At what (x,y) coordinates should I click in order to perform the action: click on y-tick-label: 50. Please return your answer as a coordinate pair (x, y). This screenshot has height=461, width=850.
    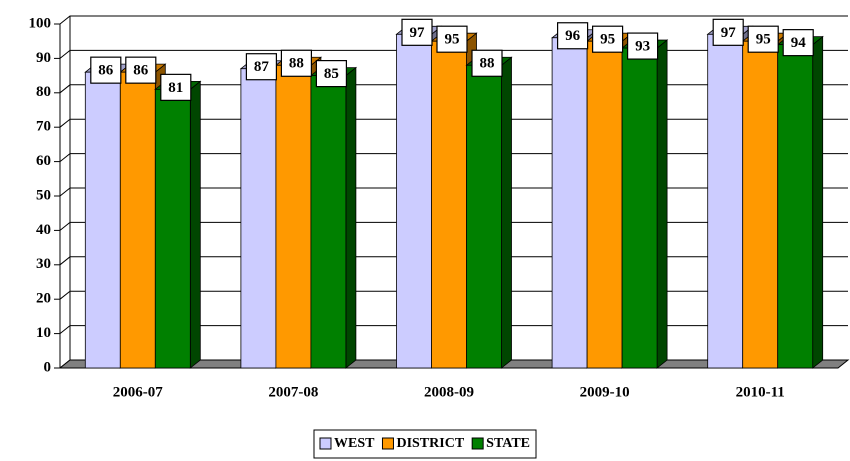
    Looking at the image, I should click on (43, 195).